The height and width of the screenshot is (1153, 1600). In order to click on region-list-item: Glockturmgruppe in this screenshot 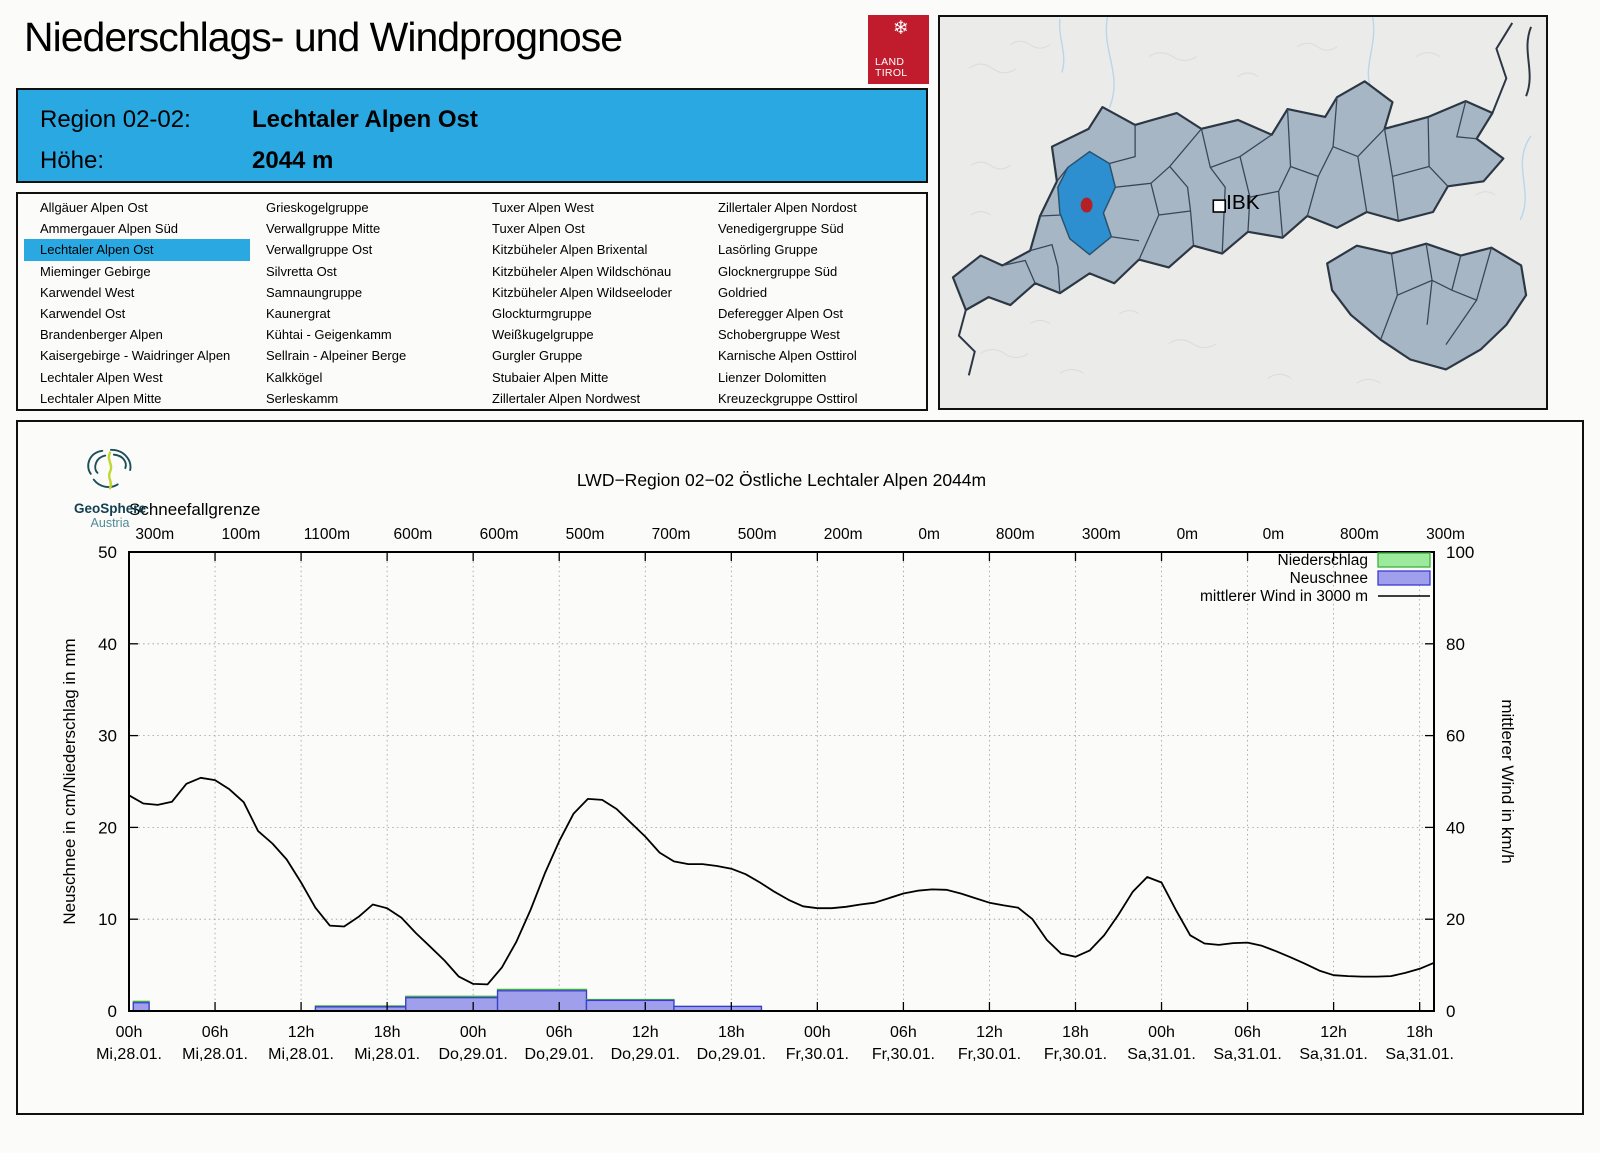, I will do `click(542, 313)`.